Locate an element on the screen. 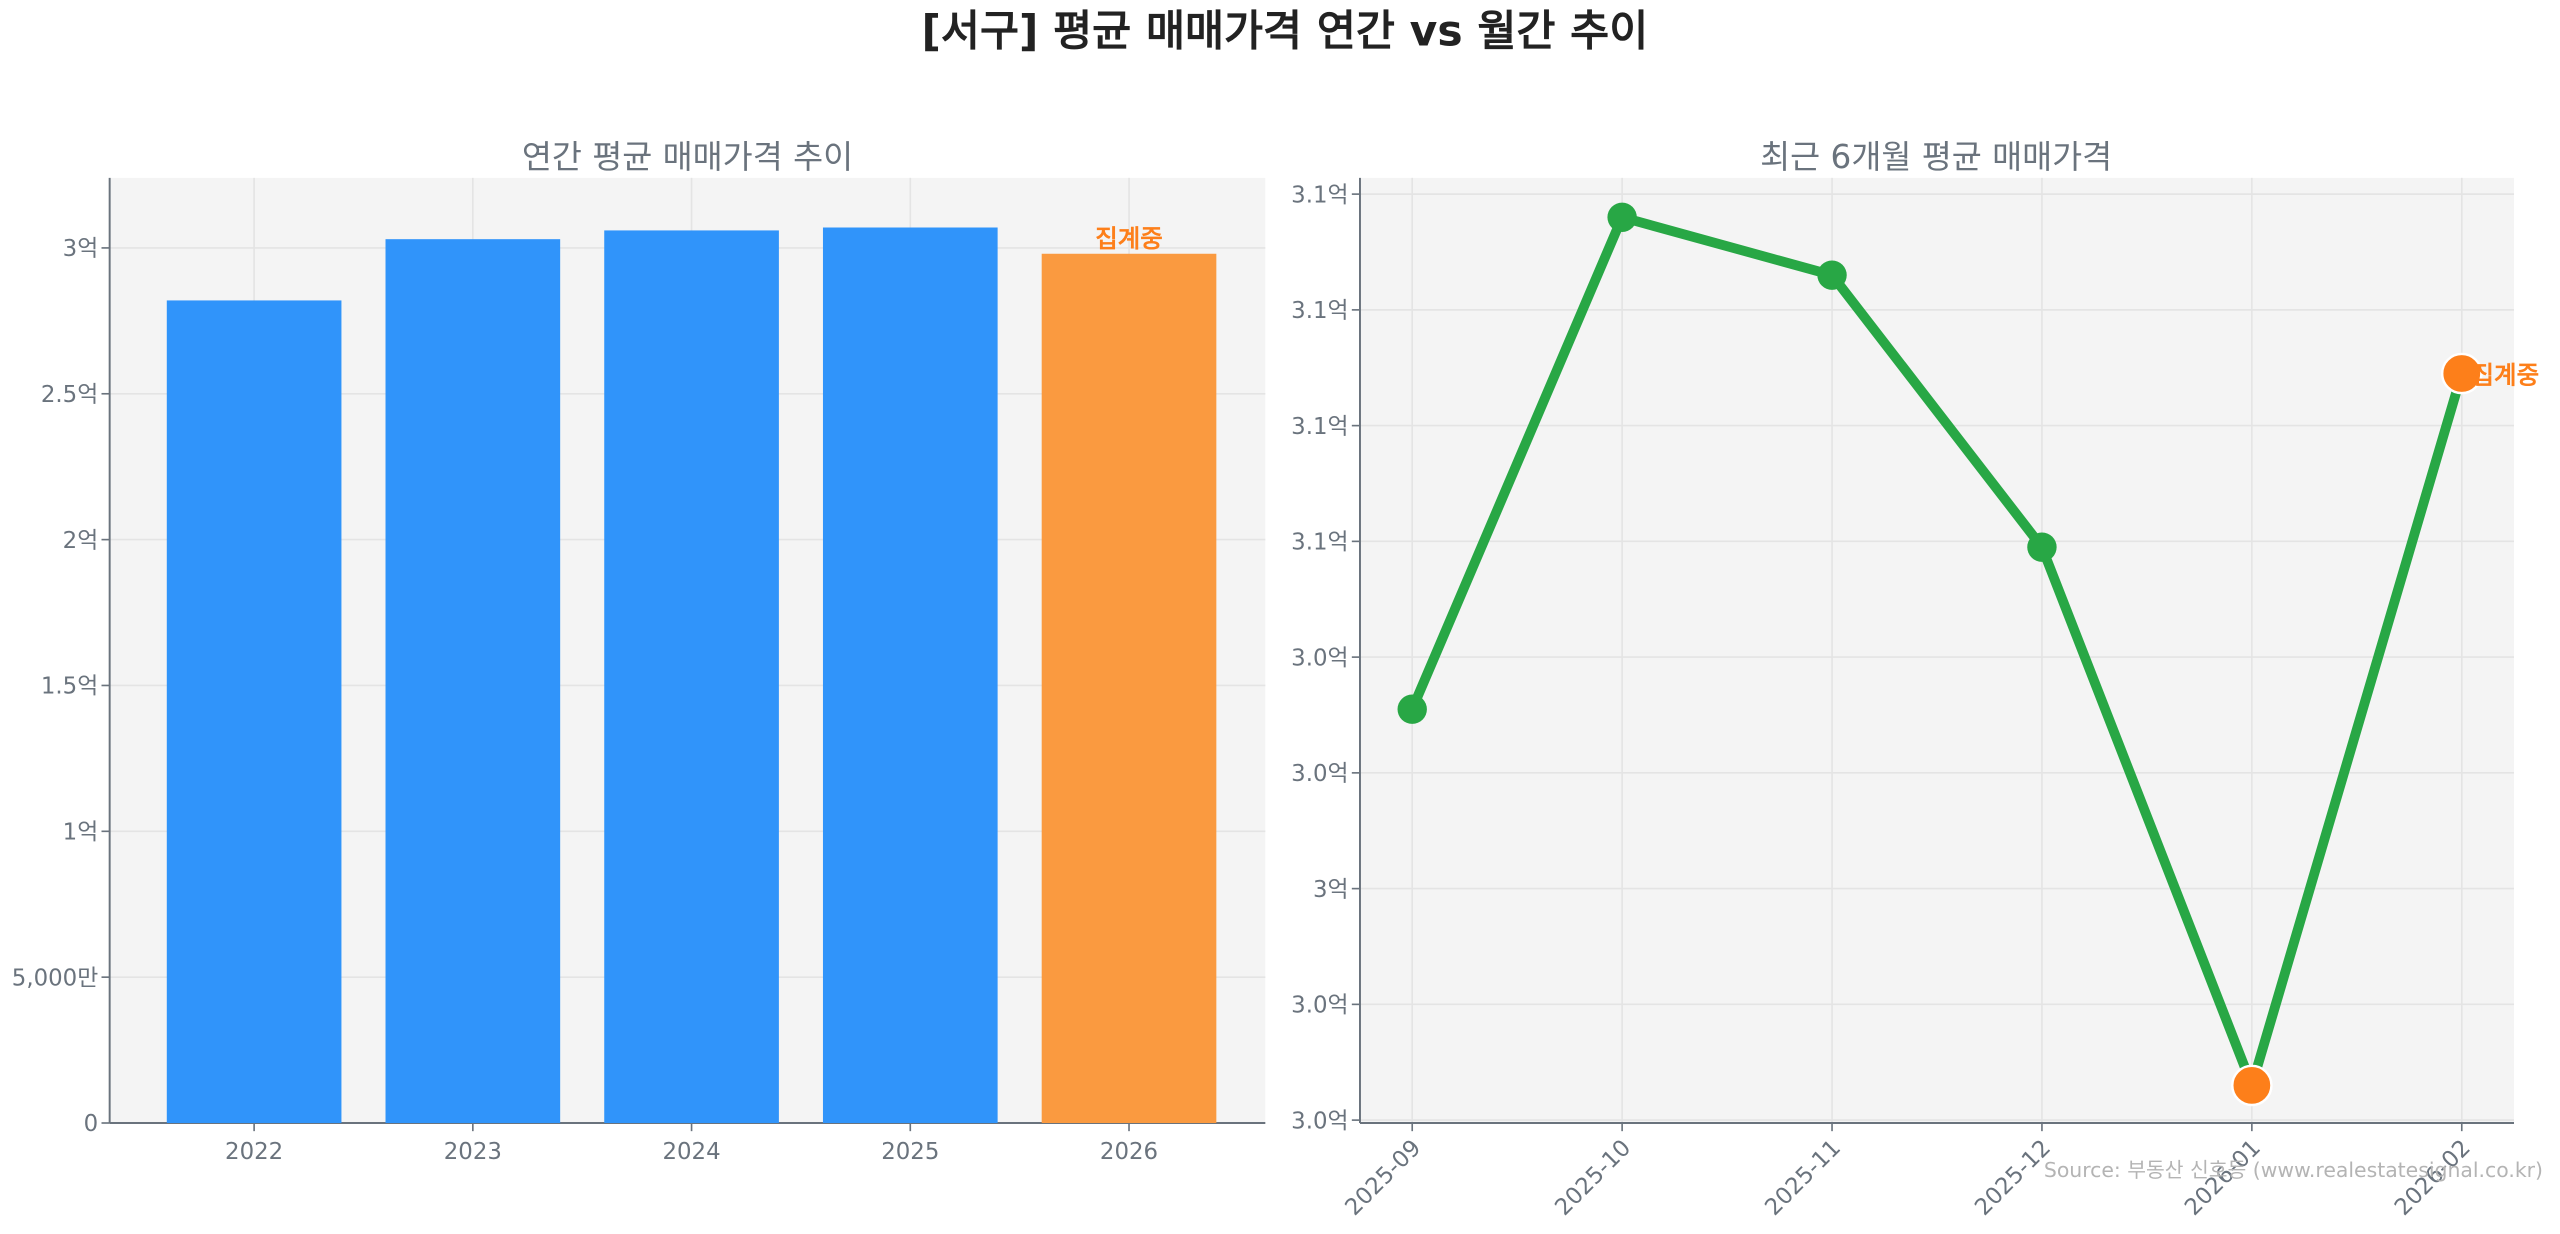 This screenshot has height=1234, width=2560. monthly-xtick-label: 2025-09 is located at coordinates (1383, 1178).